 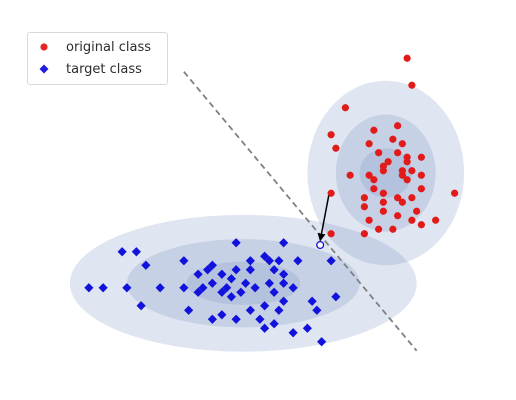 I want to click on legend-diamond-marker-icon, so click(x=44, y=69).